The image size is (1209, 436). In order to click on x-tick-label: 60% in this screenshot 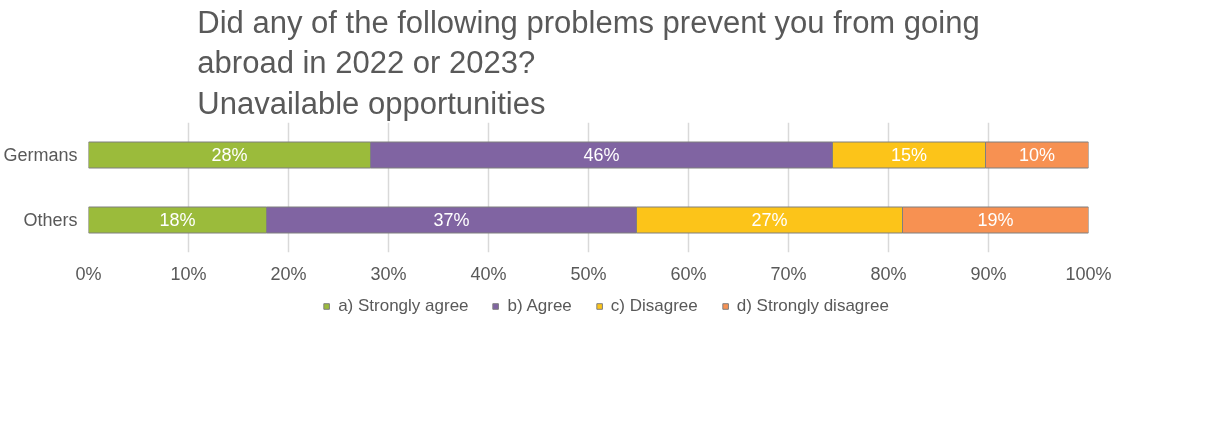, I will do `click(688, 273)`.